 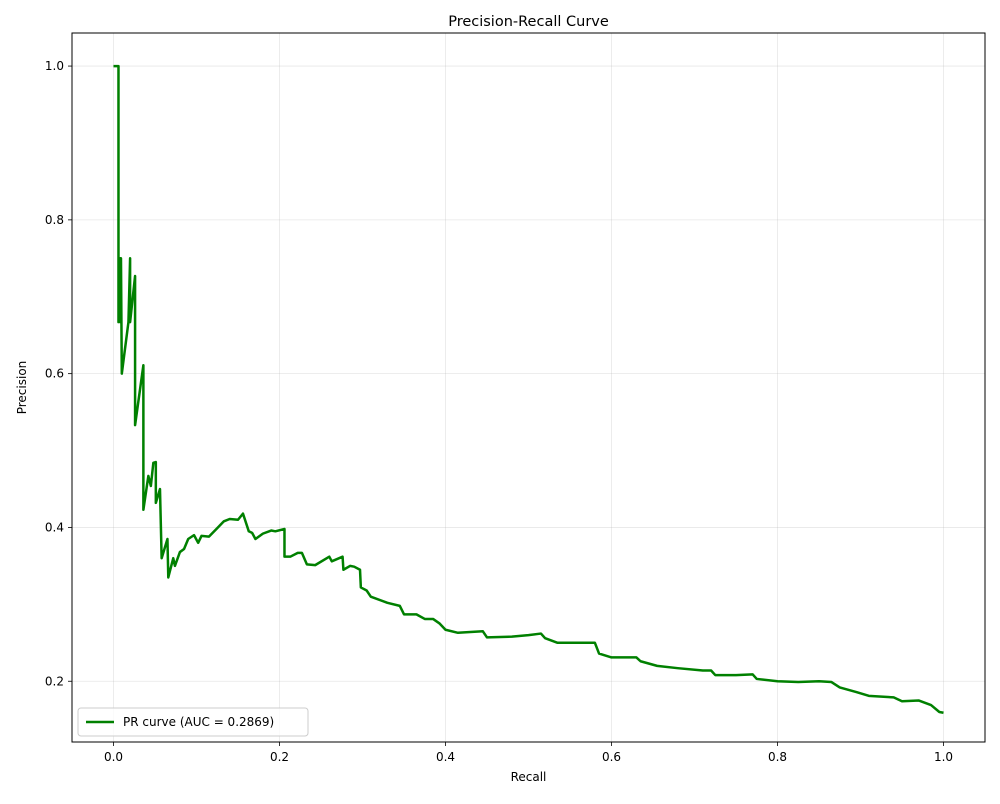 I want to click on y-tick-label: 0.4, so click(x=54, y=527).